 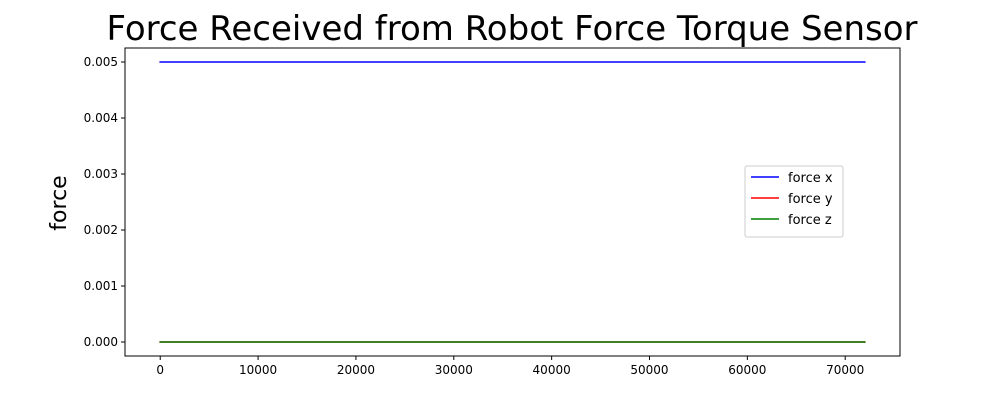 What do you see at coordinates (101, 230) in the screenshot?
I see `y-tick-label: 0.002` at bounding box center [101, 230].